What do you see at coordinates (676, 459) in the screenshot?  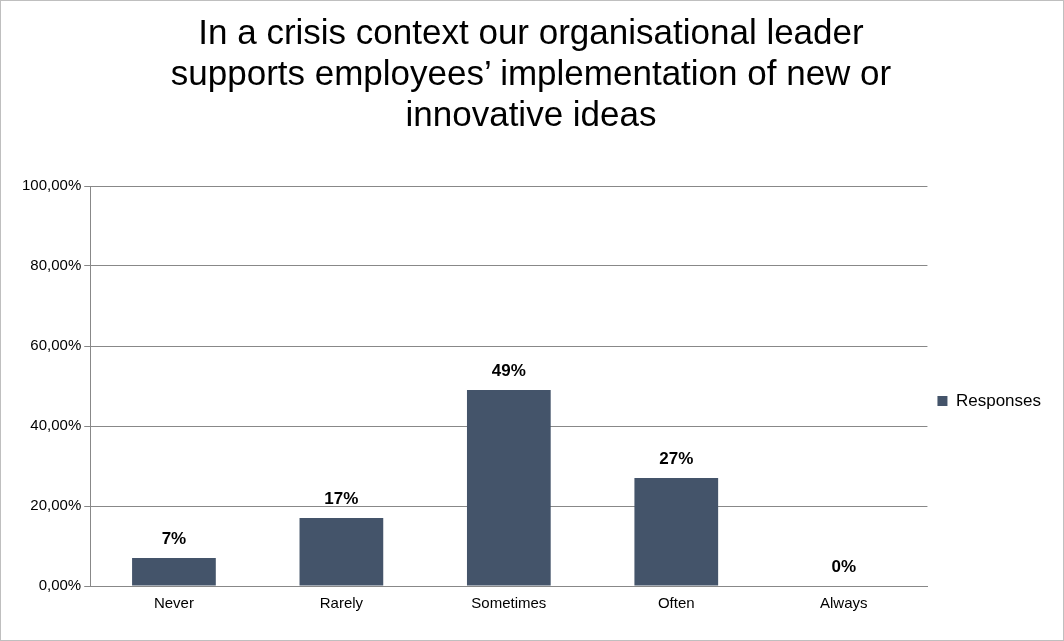 I see `data-label: 27%` at bounding box center [676, 459].